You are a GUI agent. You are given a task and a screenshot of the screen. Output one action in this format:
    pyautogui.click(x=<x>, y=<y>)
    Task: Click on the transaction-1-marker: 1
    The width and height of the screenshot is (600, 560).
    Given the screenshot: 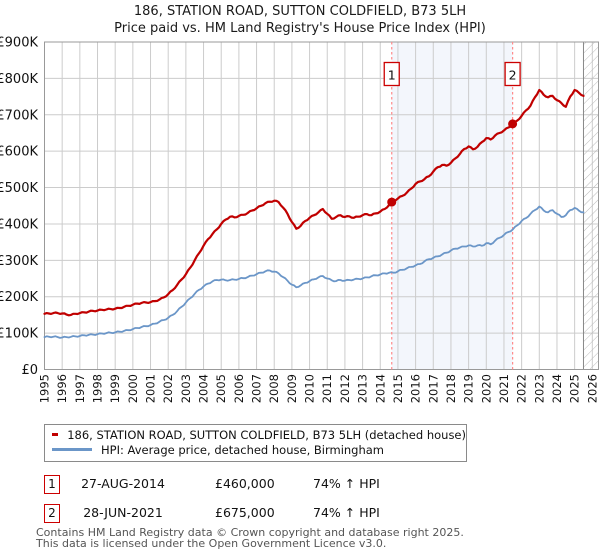 What is the action you would take?
    pyautogui.click(x=52, y=484)
    